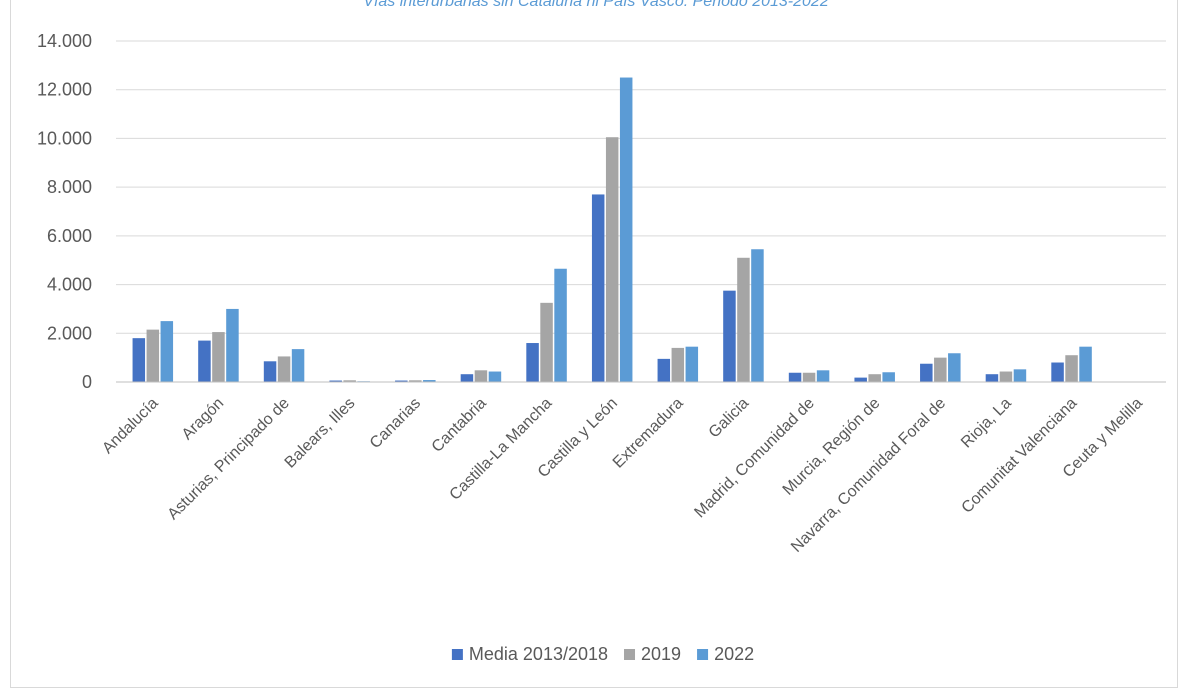  What do you see at coordinates (538, 654) in the screenshot?
I see `legend-label: Media 2013/2018` at bounding box center [538, 654].